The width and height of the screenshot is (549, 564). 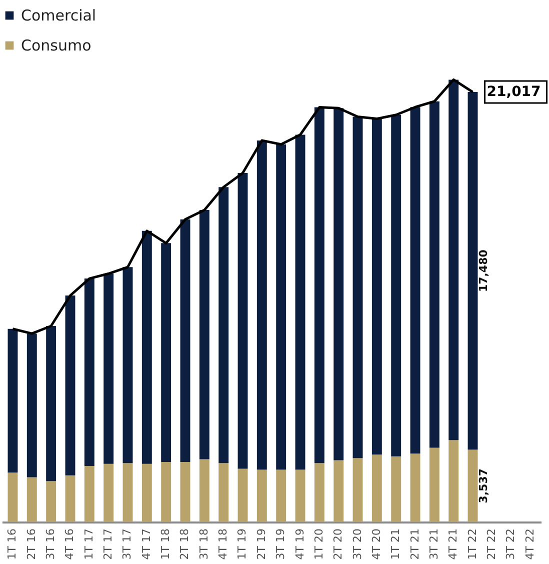 What do you see at coordinates (299, 544) in the screenshot?
I see `x-tick-label: 4T 19` at bounding box center [299, 544].